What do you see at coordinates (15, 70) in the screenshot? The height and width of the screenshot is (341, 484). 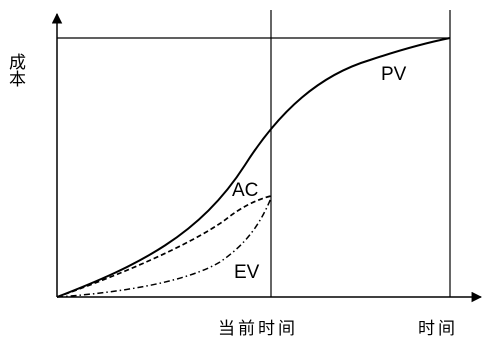 I see `y-axis-label: 成本` at bounding box center [15, 70].